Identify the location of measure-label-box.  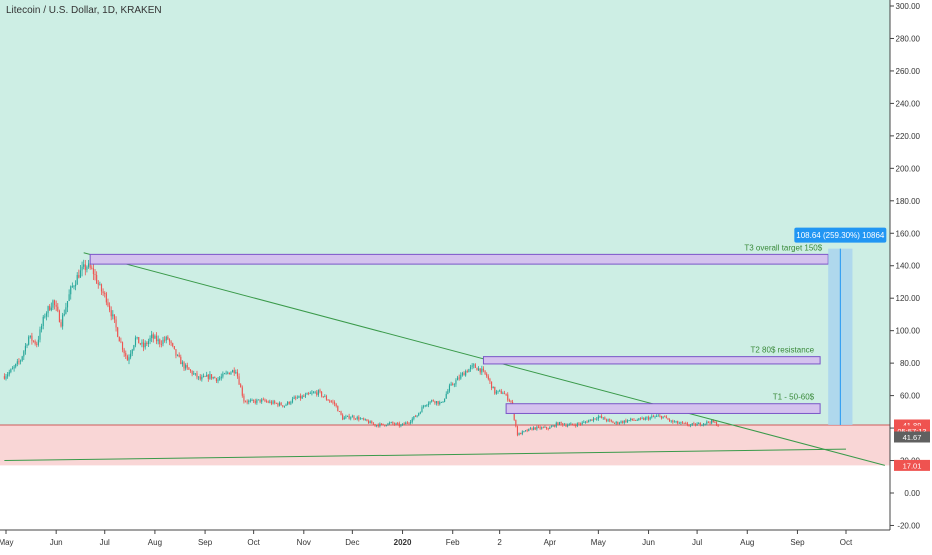
(840, 235).